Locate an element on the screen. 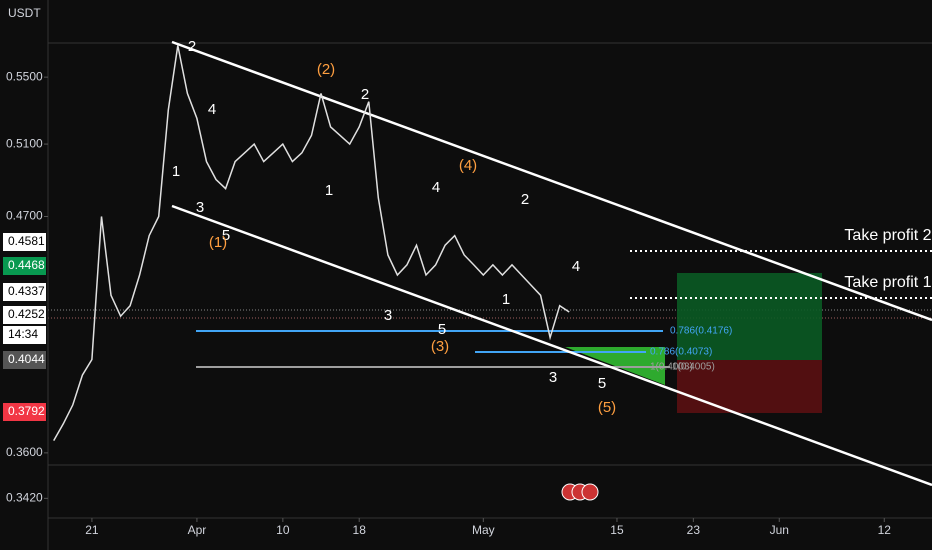 The width and height of the screenshot is (932, 550). price-label: 0.4468 is located at coordinates (26, 265).